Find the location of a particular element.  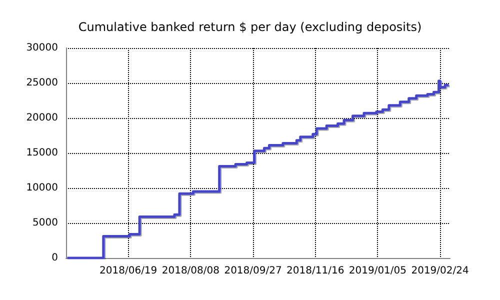

chart-title: Cumulative banked return $ per day (excluding deposits) is located at coordinates (250, 27).